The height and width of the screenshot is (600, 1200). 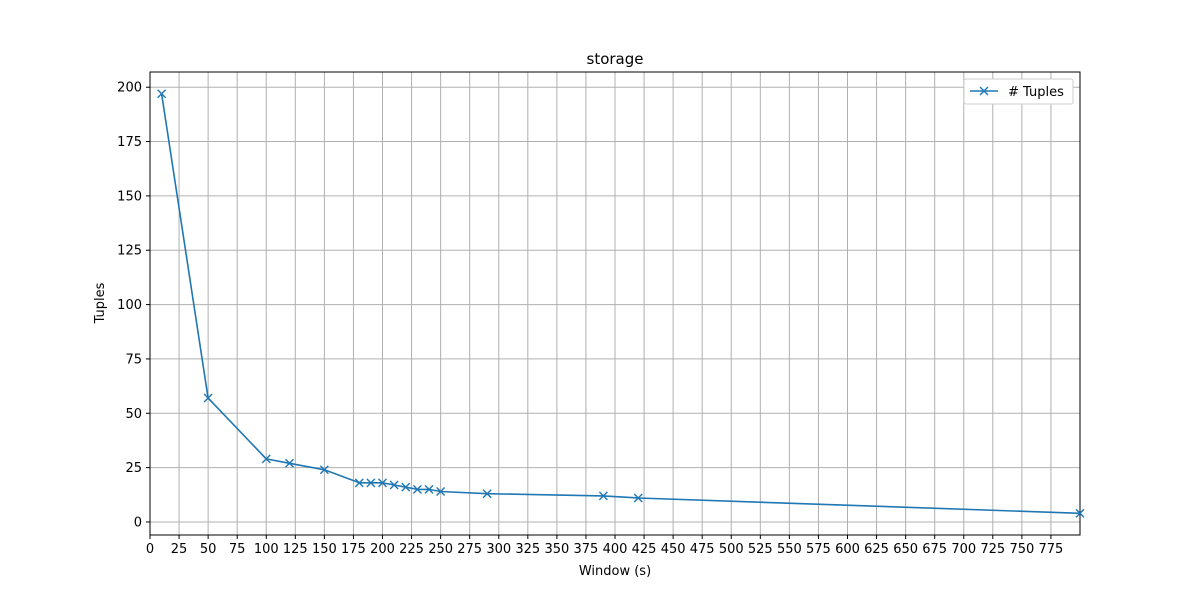 I want to click on y-tick-label: 200, so click(x=129, y=88).